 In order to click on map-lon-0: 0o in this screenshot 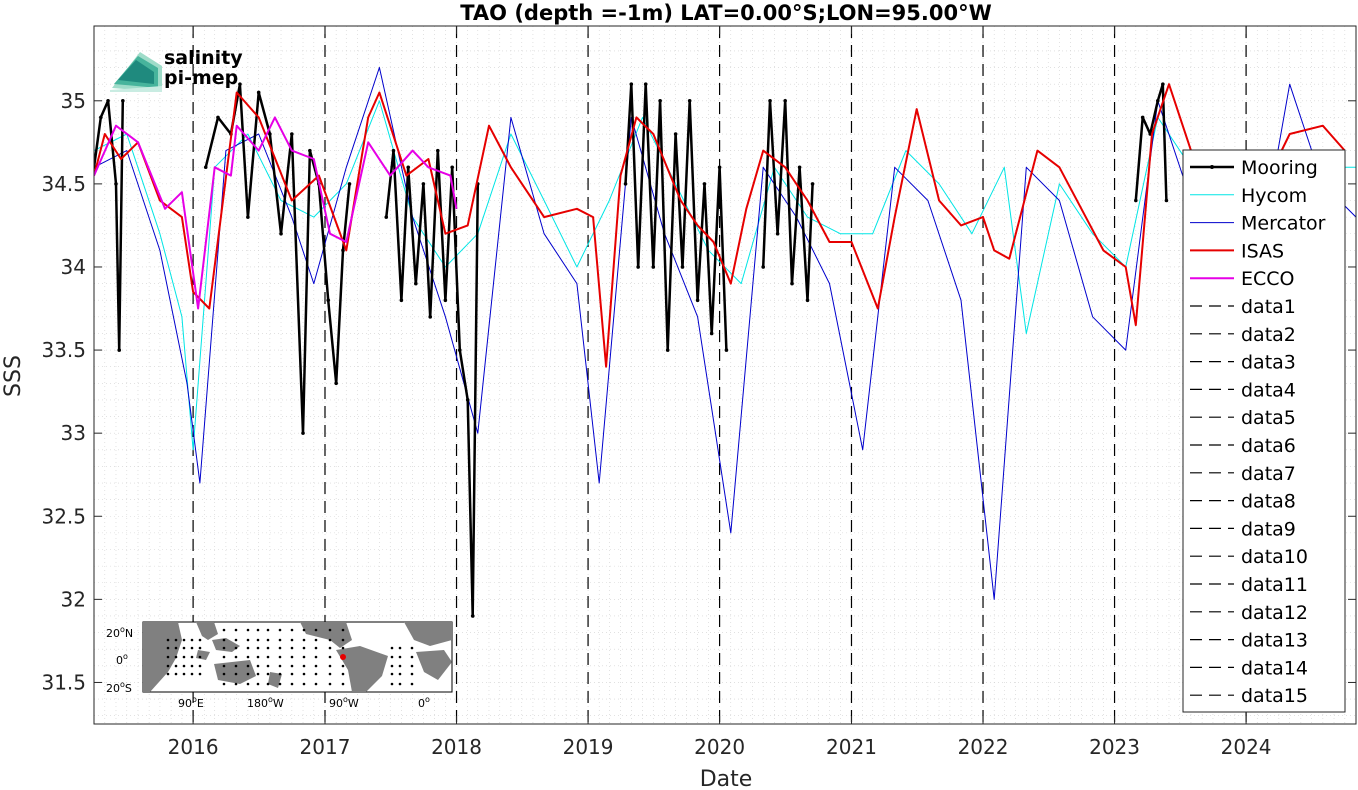, I will do `click(424, 702)`.